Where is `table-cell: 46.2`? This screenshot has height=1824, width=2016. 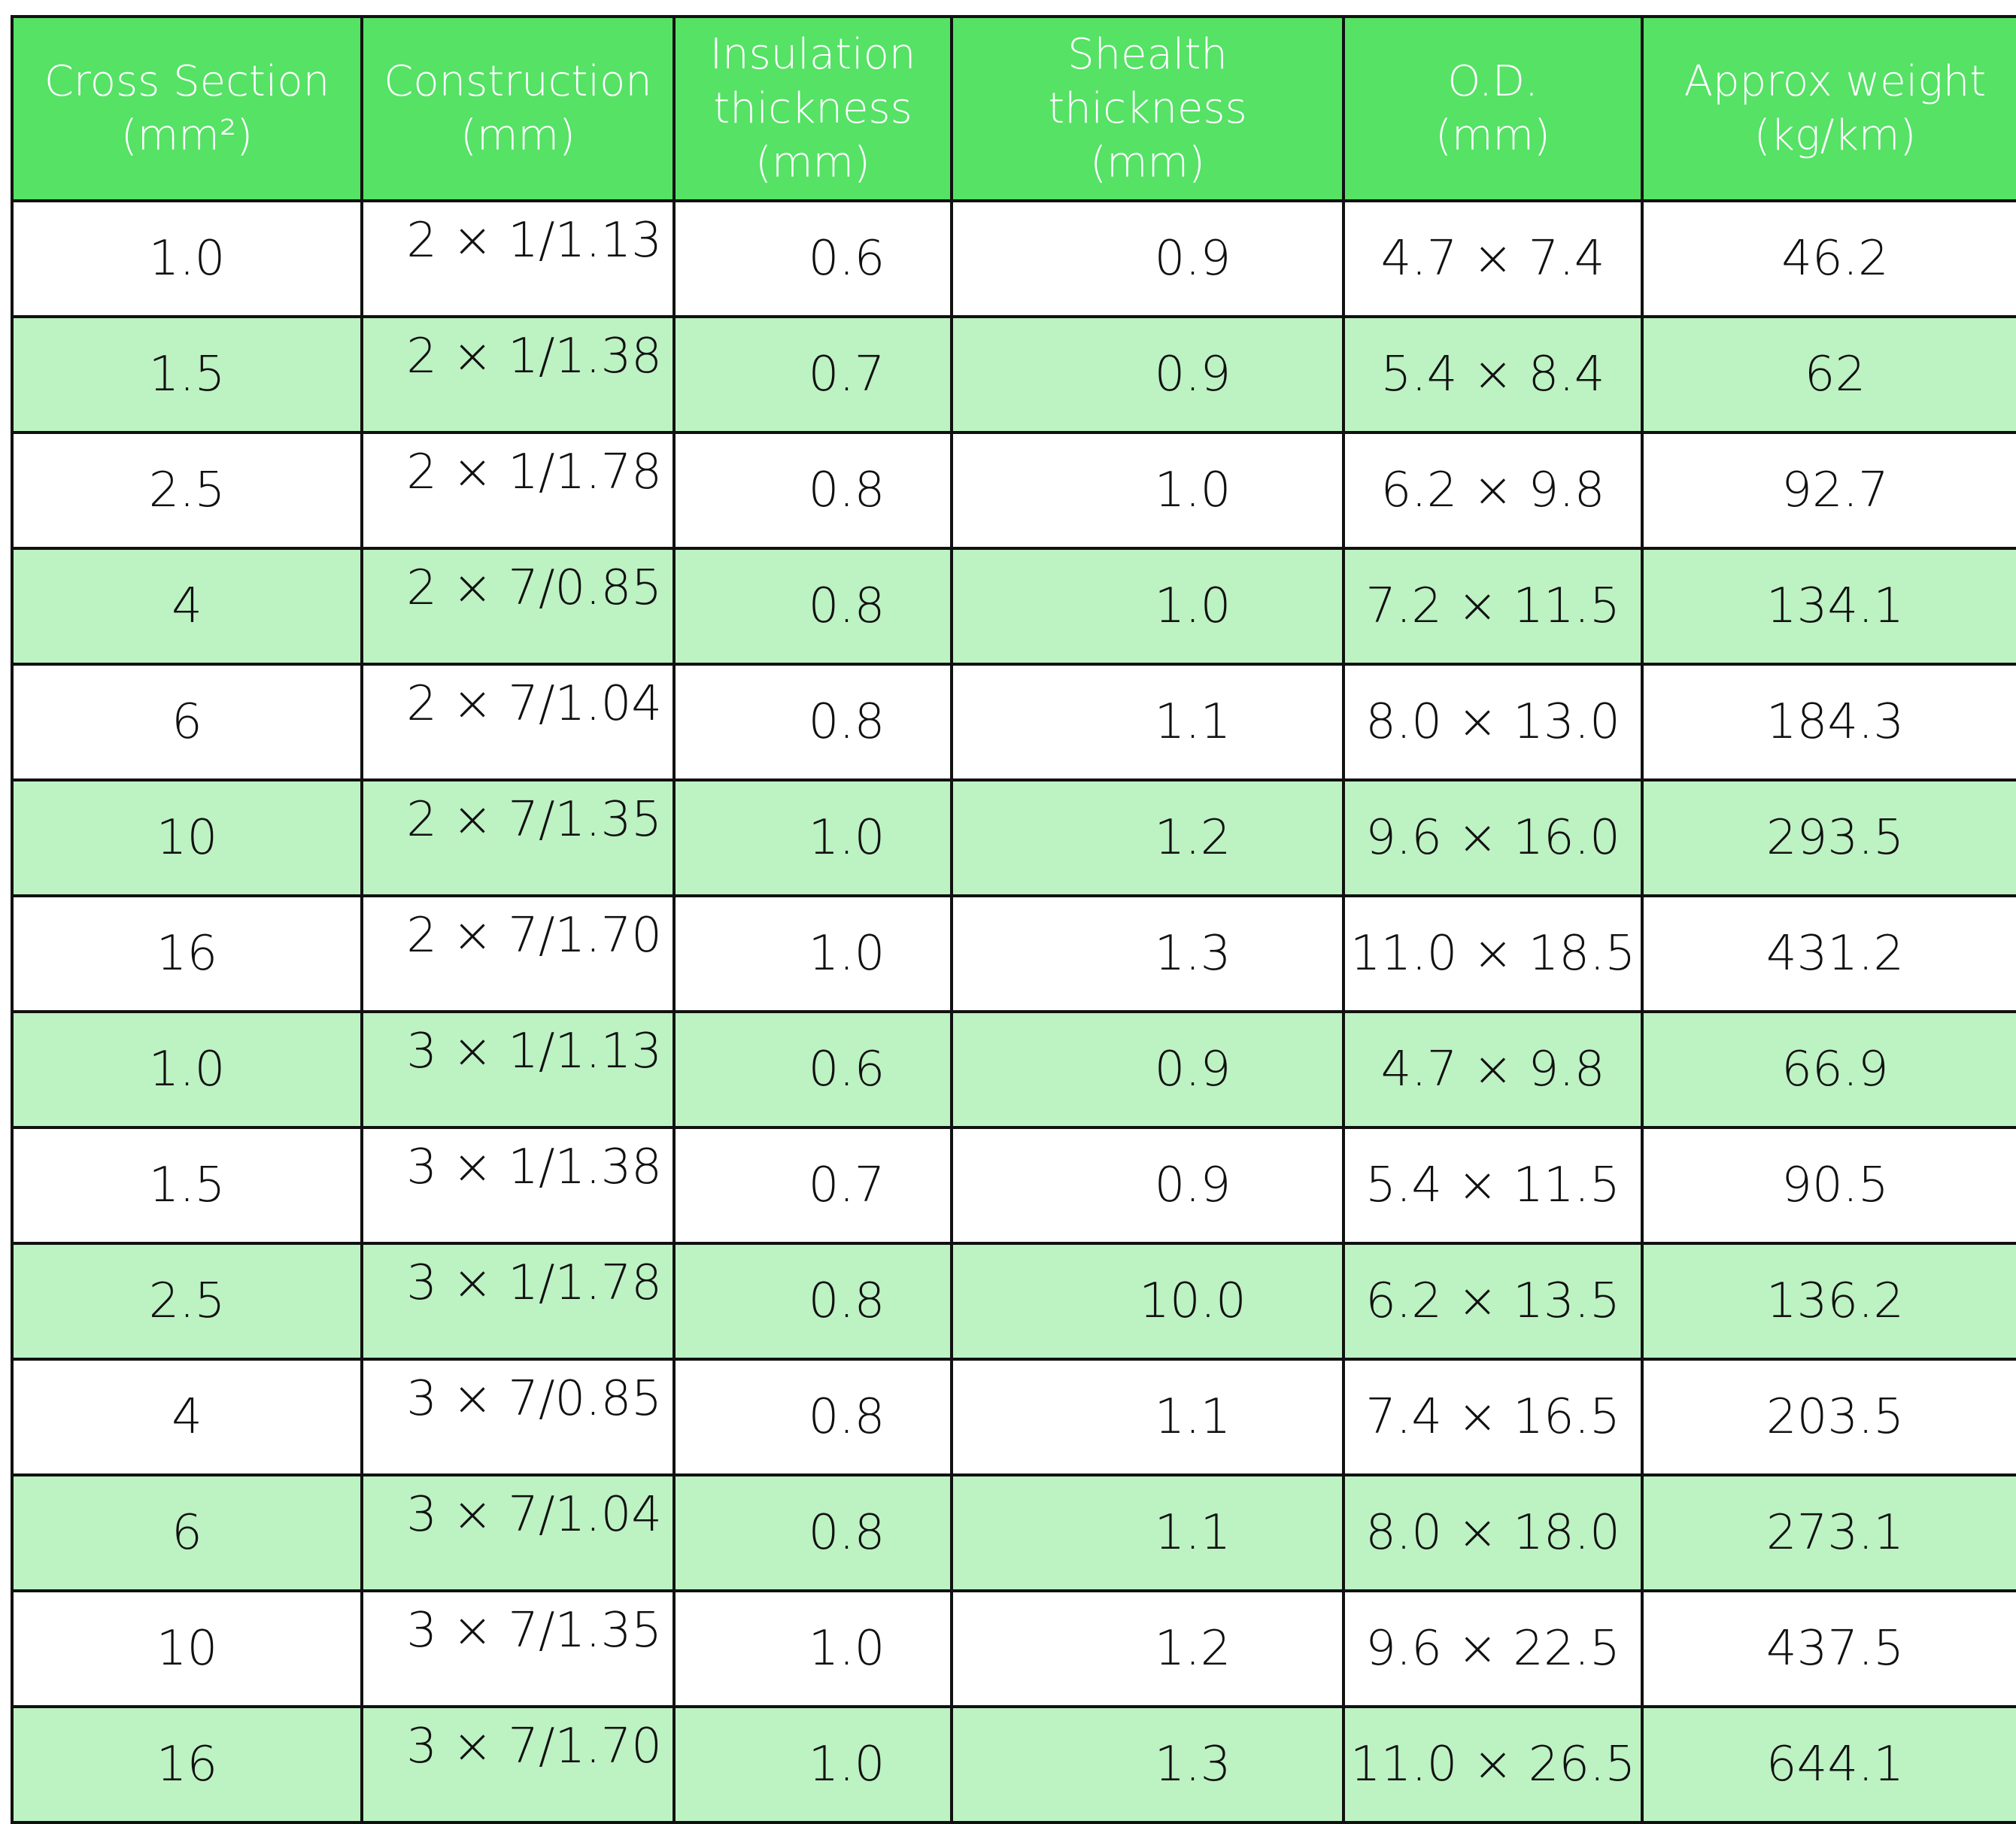
table-cell: 46.2 is located at coordinates (1828, 258).